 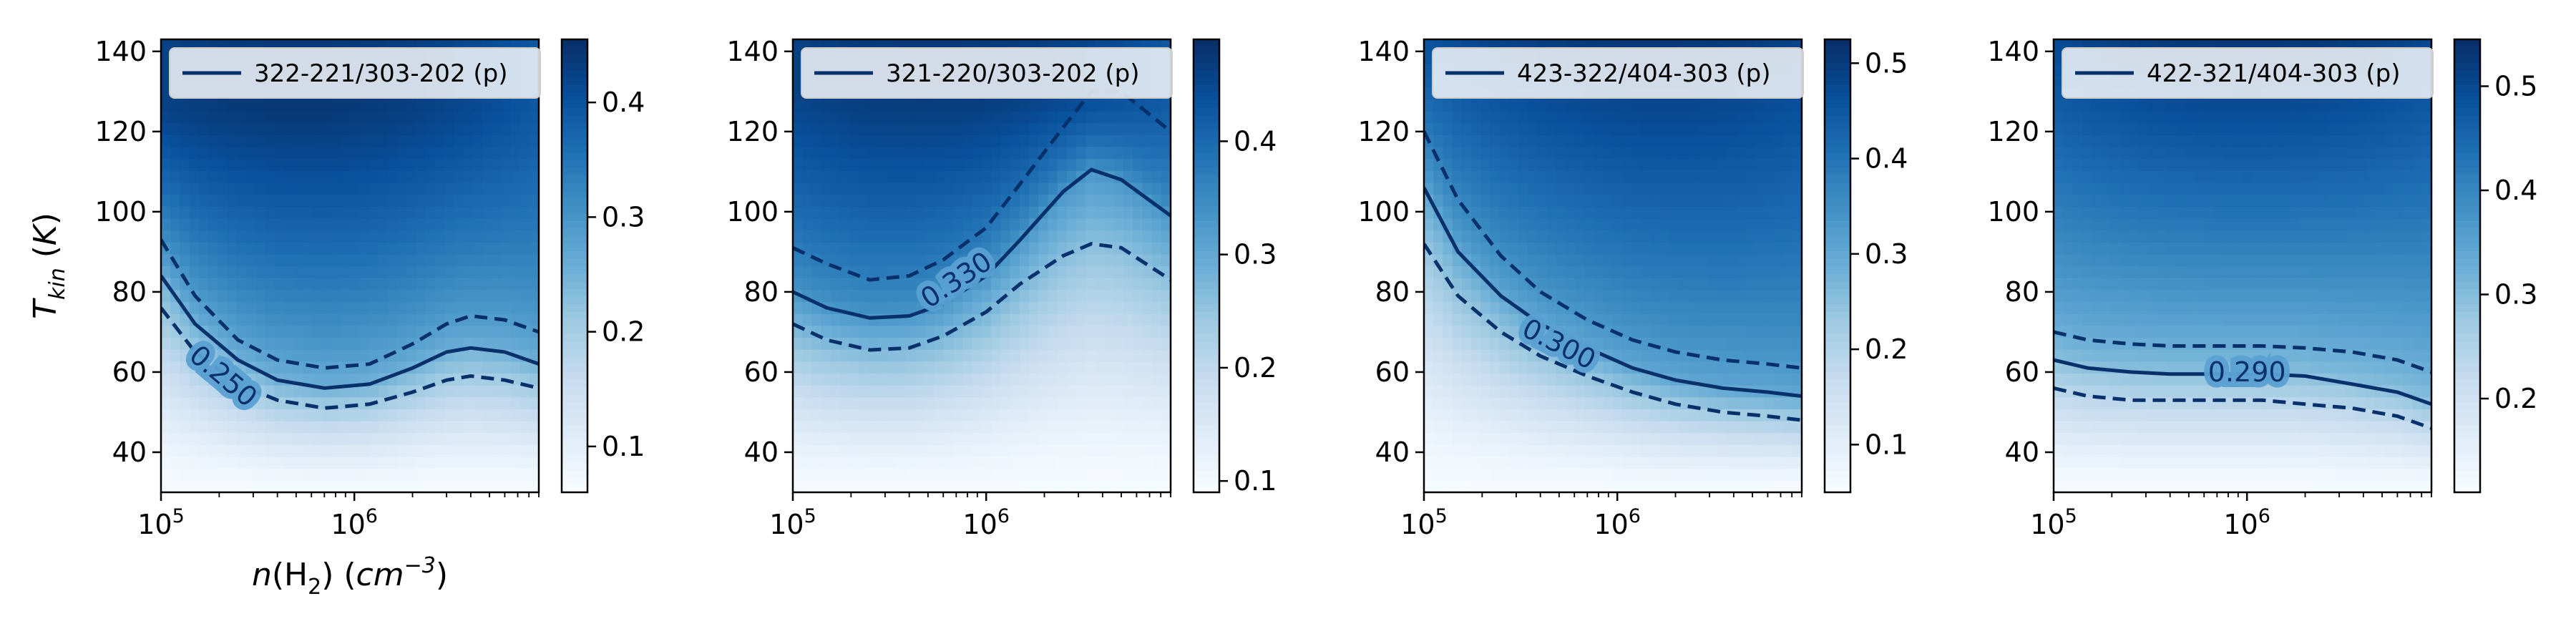 I want to click on x-tick-label: 106, so click(x=354, y=522).